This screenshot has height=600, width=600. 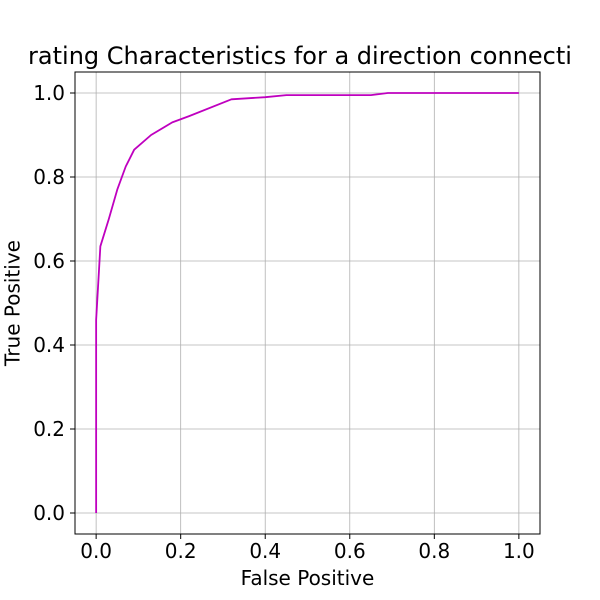 What do you see at coordinates (49, 177) in the screenshot?
I see `y-tick-label: 0.8` at bounding box center [49, 177].